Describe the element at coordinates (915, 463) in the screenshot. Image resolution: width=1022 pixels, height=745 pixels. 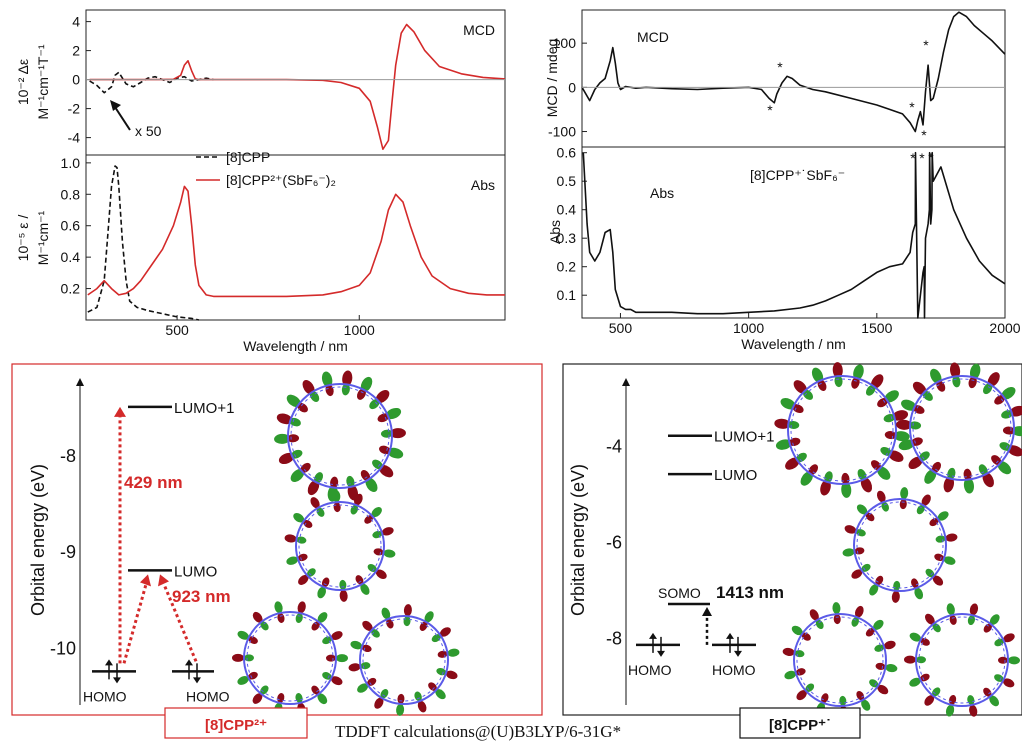
I see `lobe-5-2-a` at that location.